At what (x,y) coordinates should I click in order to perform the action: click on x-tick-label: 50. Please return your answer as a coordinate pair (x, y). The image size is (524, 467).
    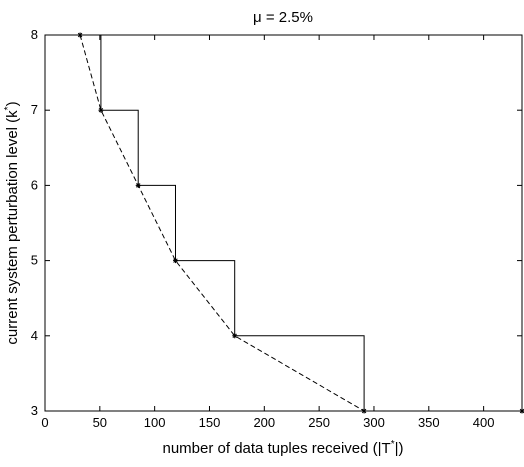
    Looking at the image, I should click on (100, 422).